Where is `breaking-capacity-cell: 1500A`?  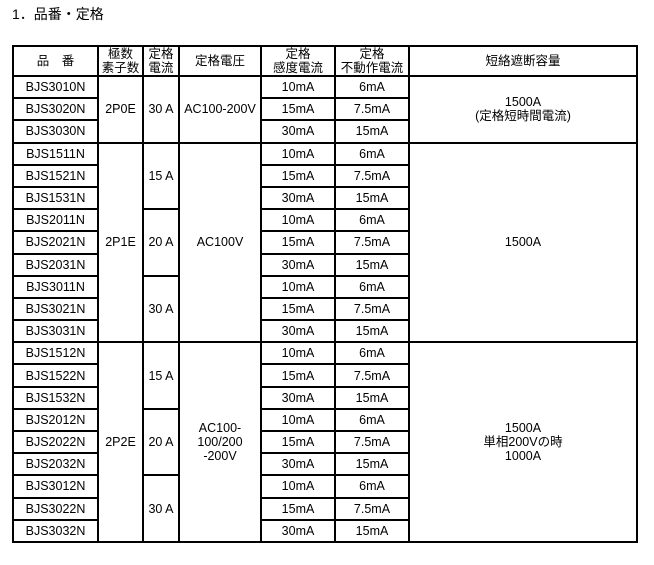 breaking-capacity-cell: 1500A is located at coordinates (523, 242).